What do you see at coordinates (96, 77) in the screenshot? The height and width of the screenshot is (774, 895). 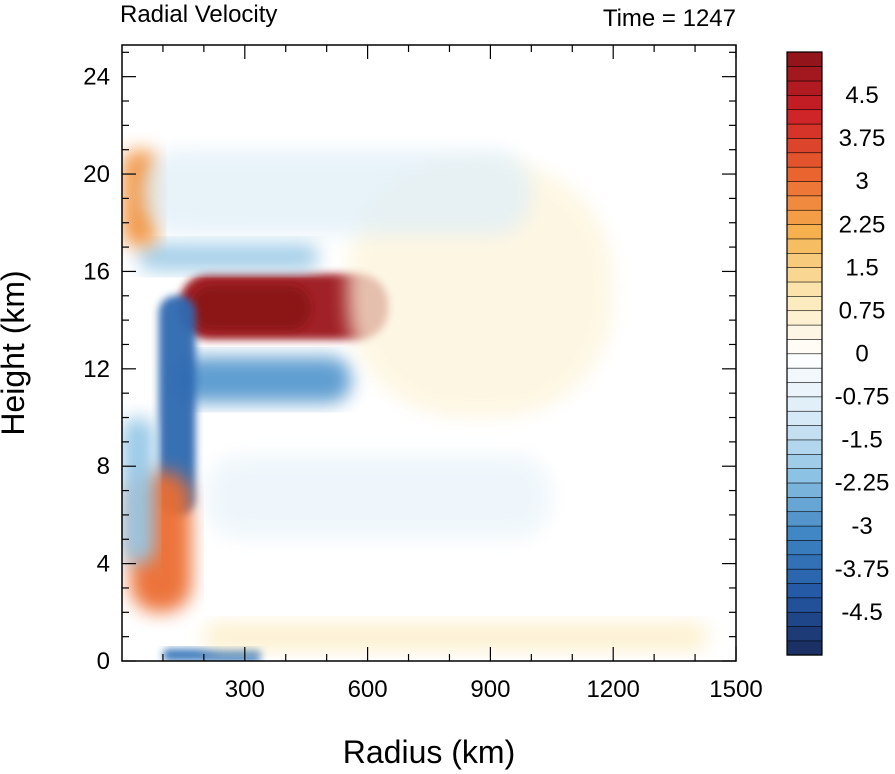 I see `y-tick-label: 24` at bounding box center [96, 77].